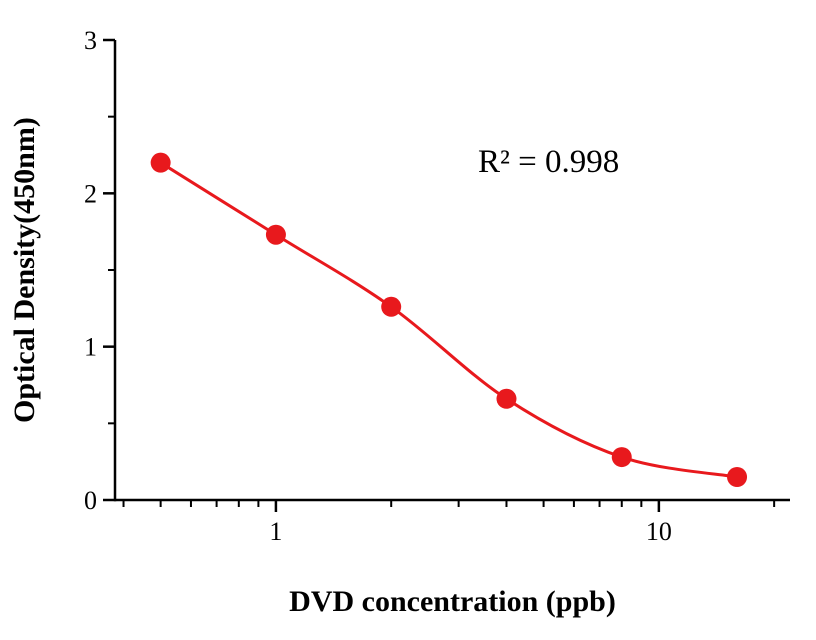 This screenshot has height=640, width=816. I want to click on svg-text: 2, so click(90, 193).